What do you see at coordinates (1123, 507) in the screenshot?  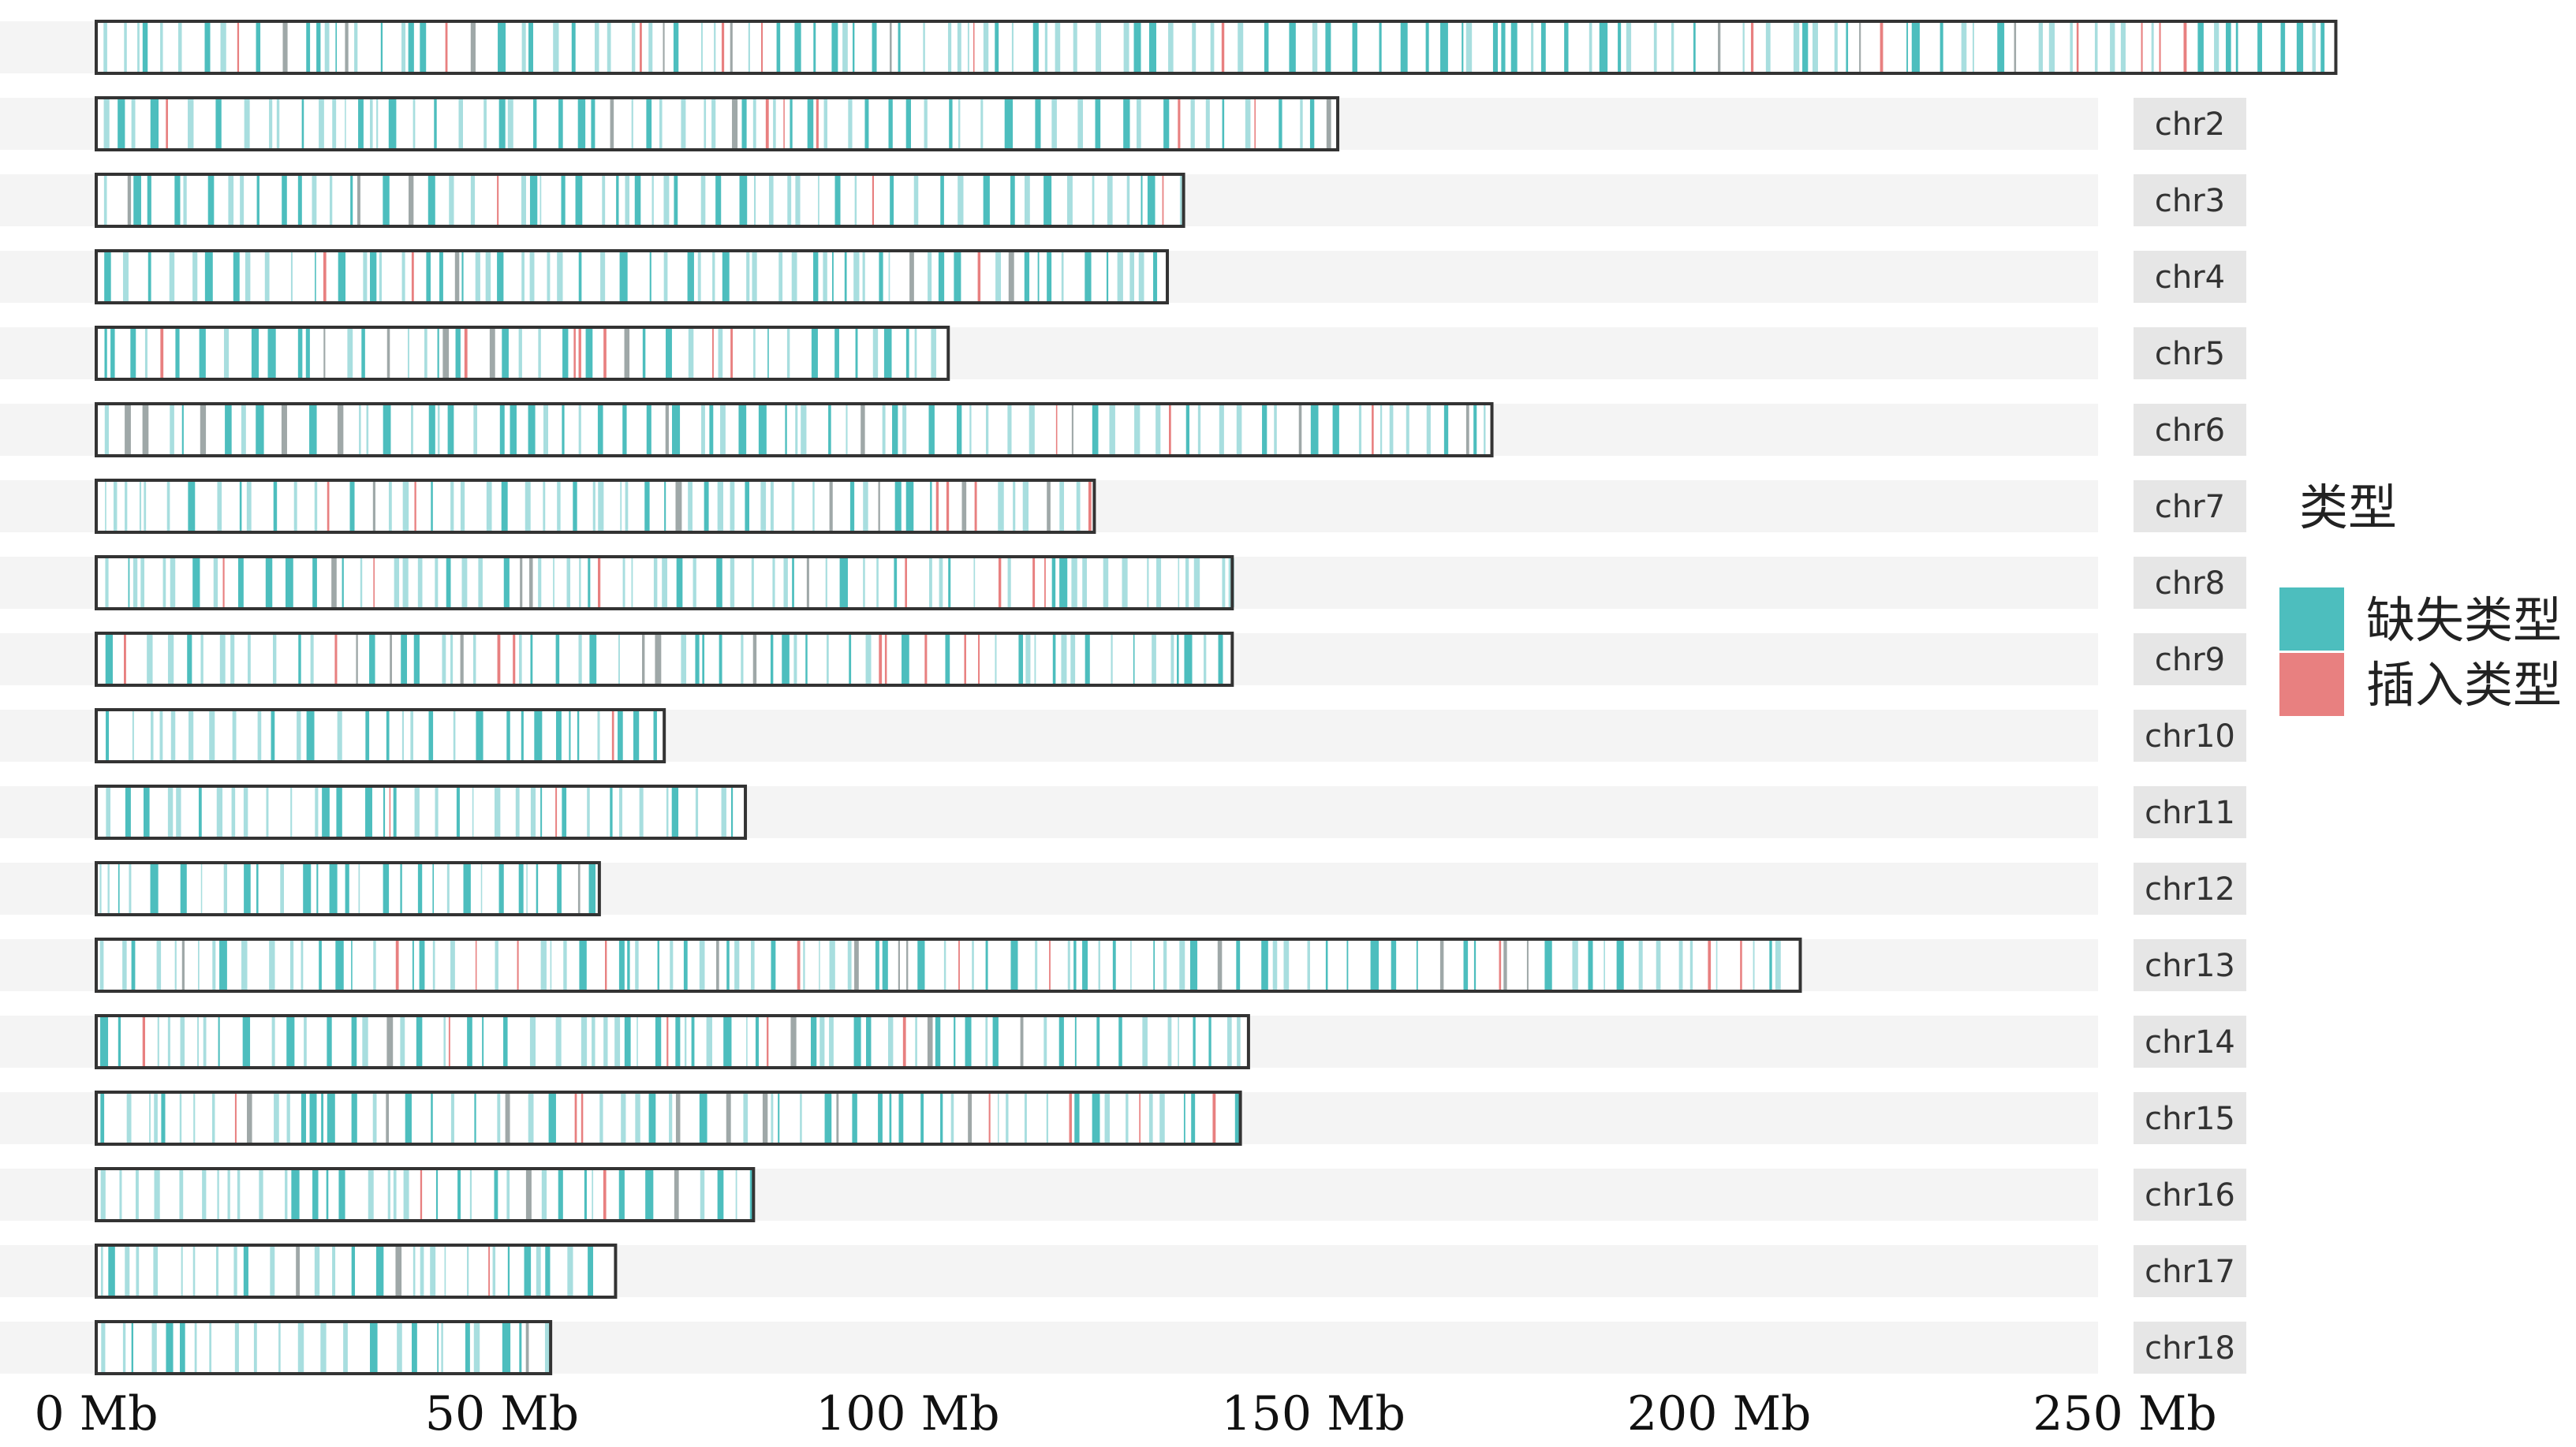 I see `chromosome-row-chr7: chr7` at bounding box center [1123, 507].